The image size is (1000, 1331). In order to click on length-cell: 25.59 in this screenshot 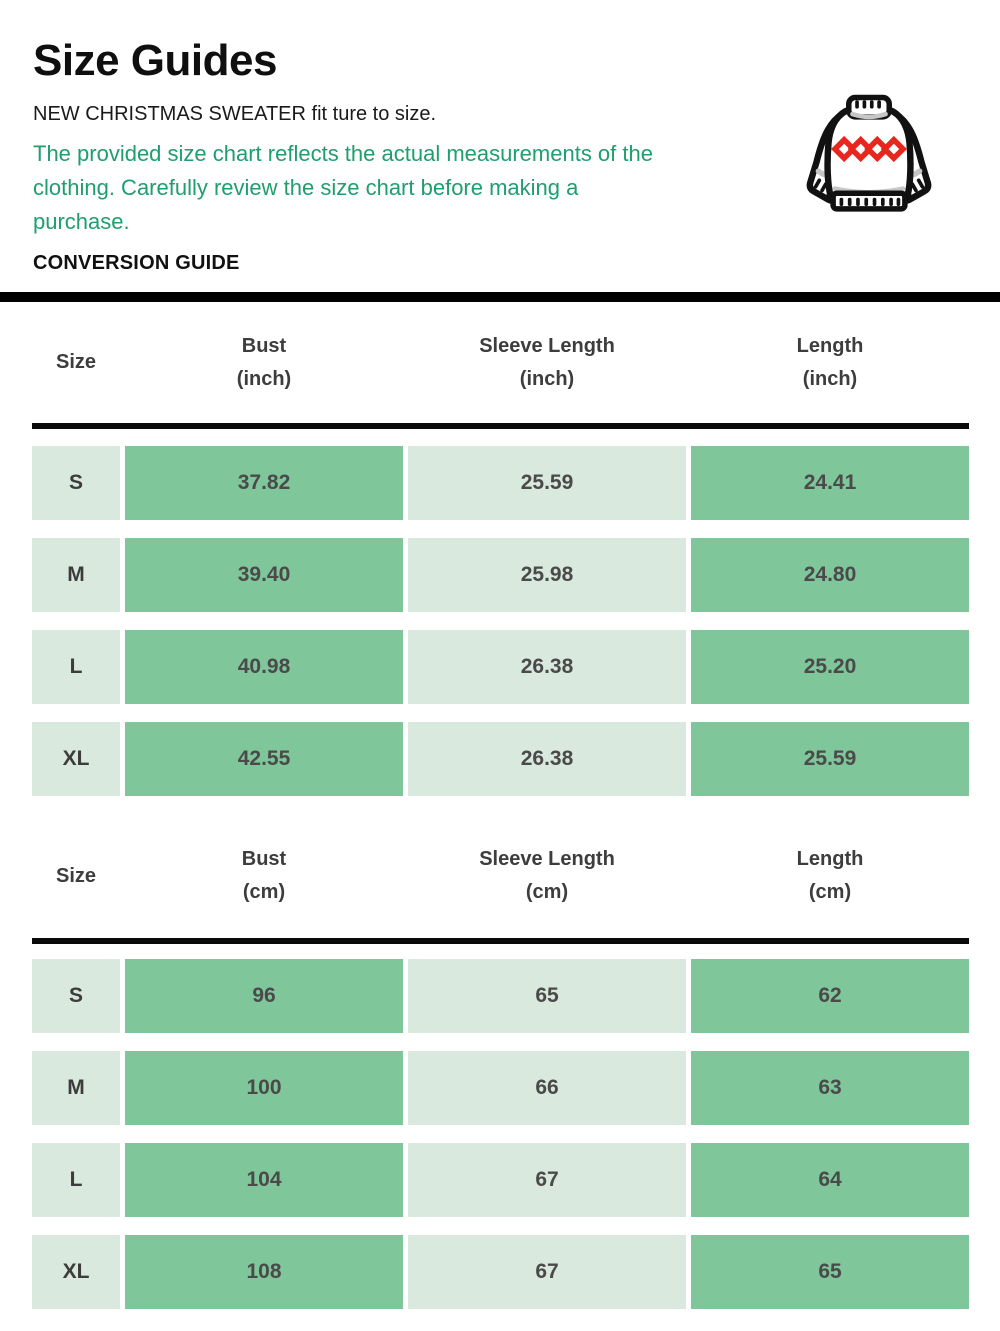, I will do `click(830, 759)`.